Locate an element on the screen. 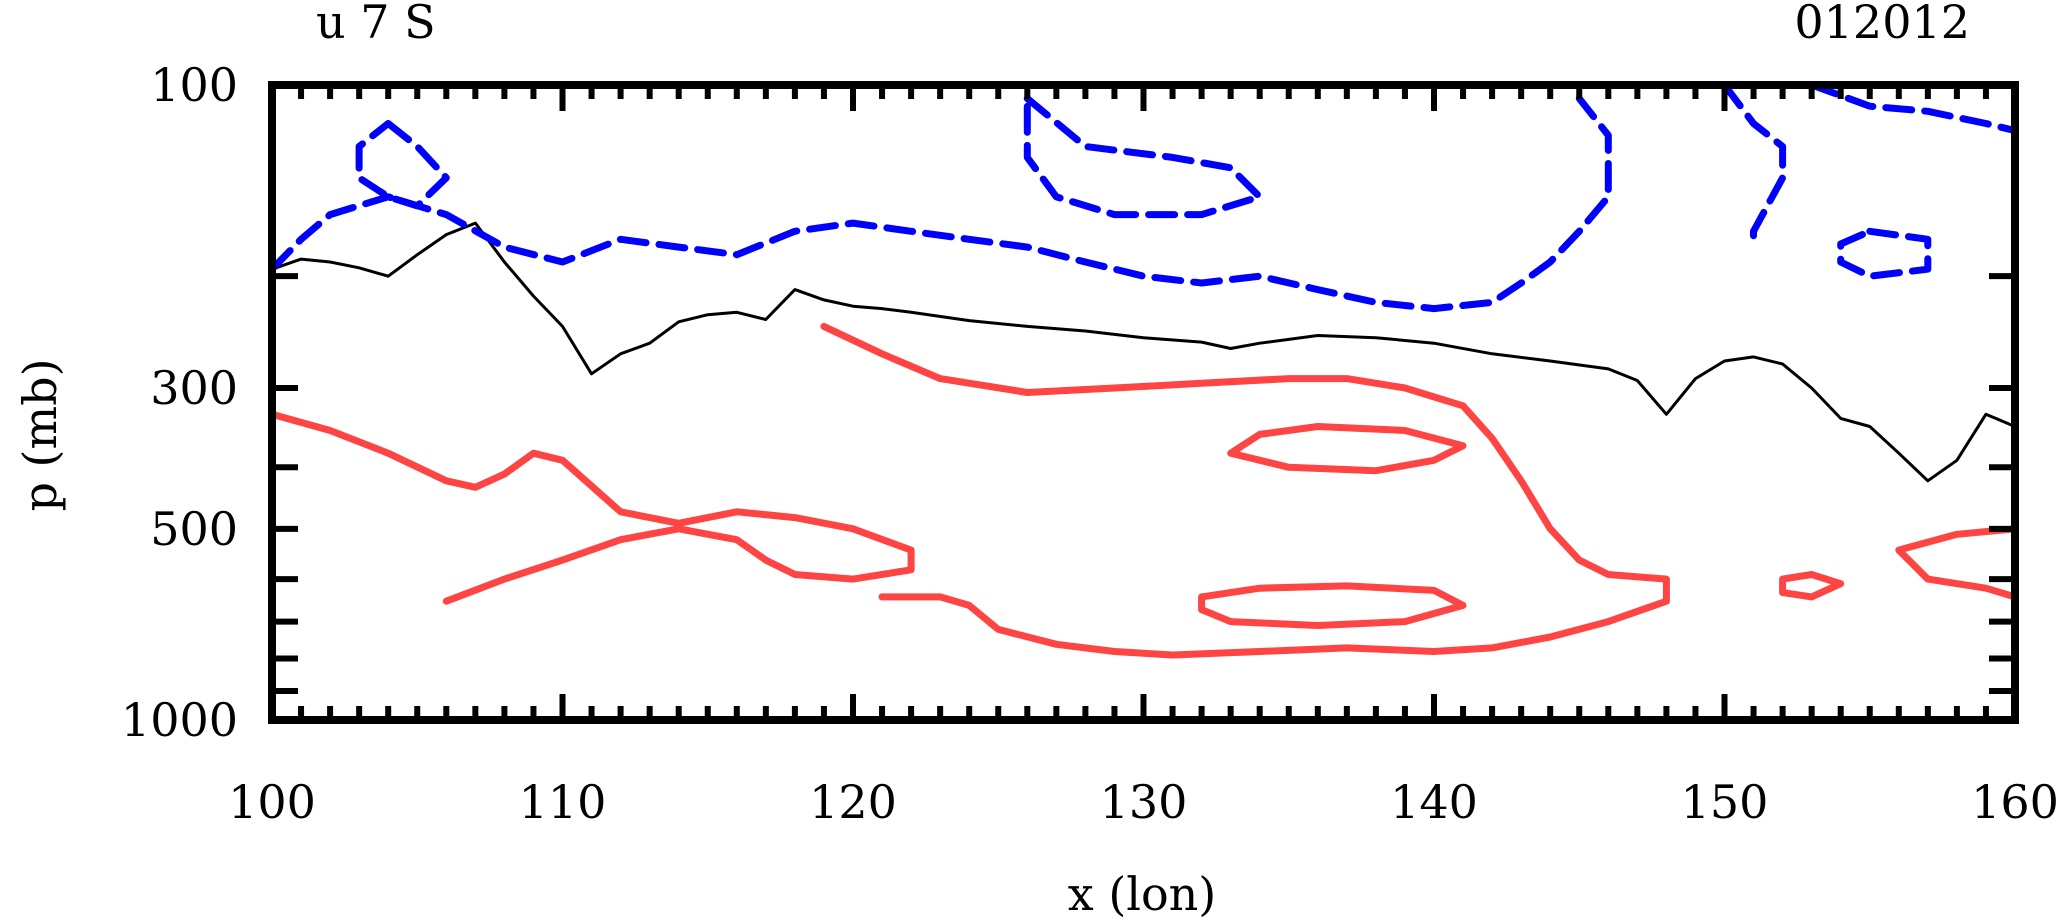  chart-title-right: 012012 is located at coordinates (1882, 24).